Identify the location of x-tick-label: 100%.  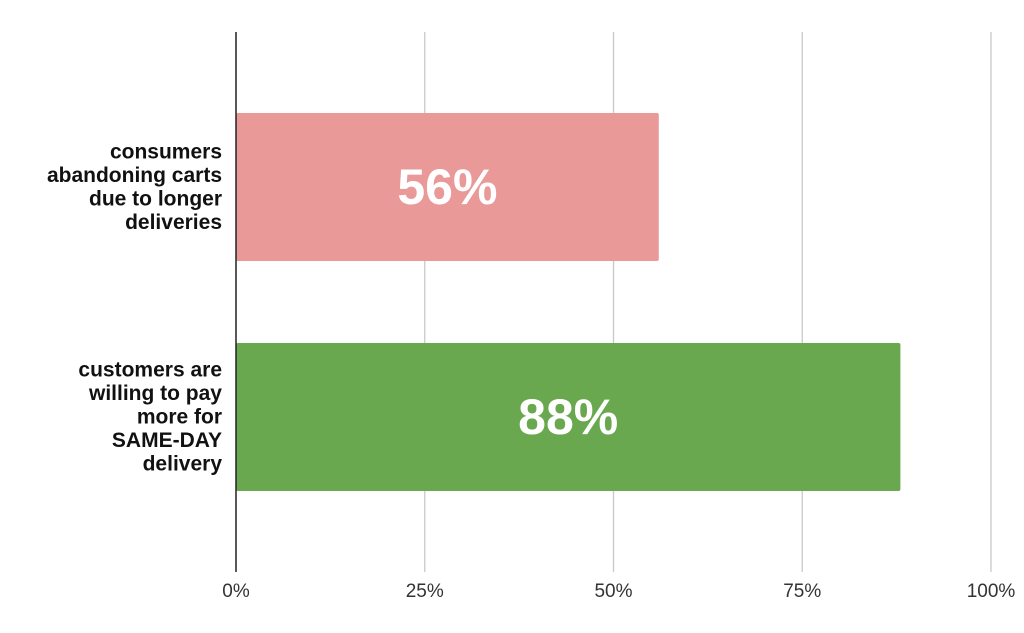
(991, 591).